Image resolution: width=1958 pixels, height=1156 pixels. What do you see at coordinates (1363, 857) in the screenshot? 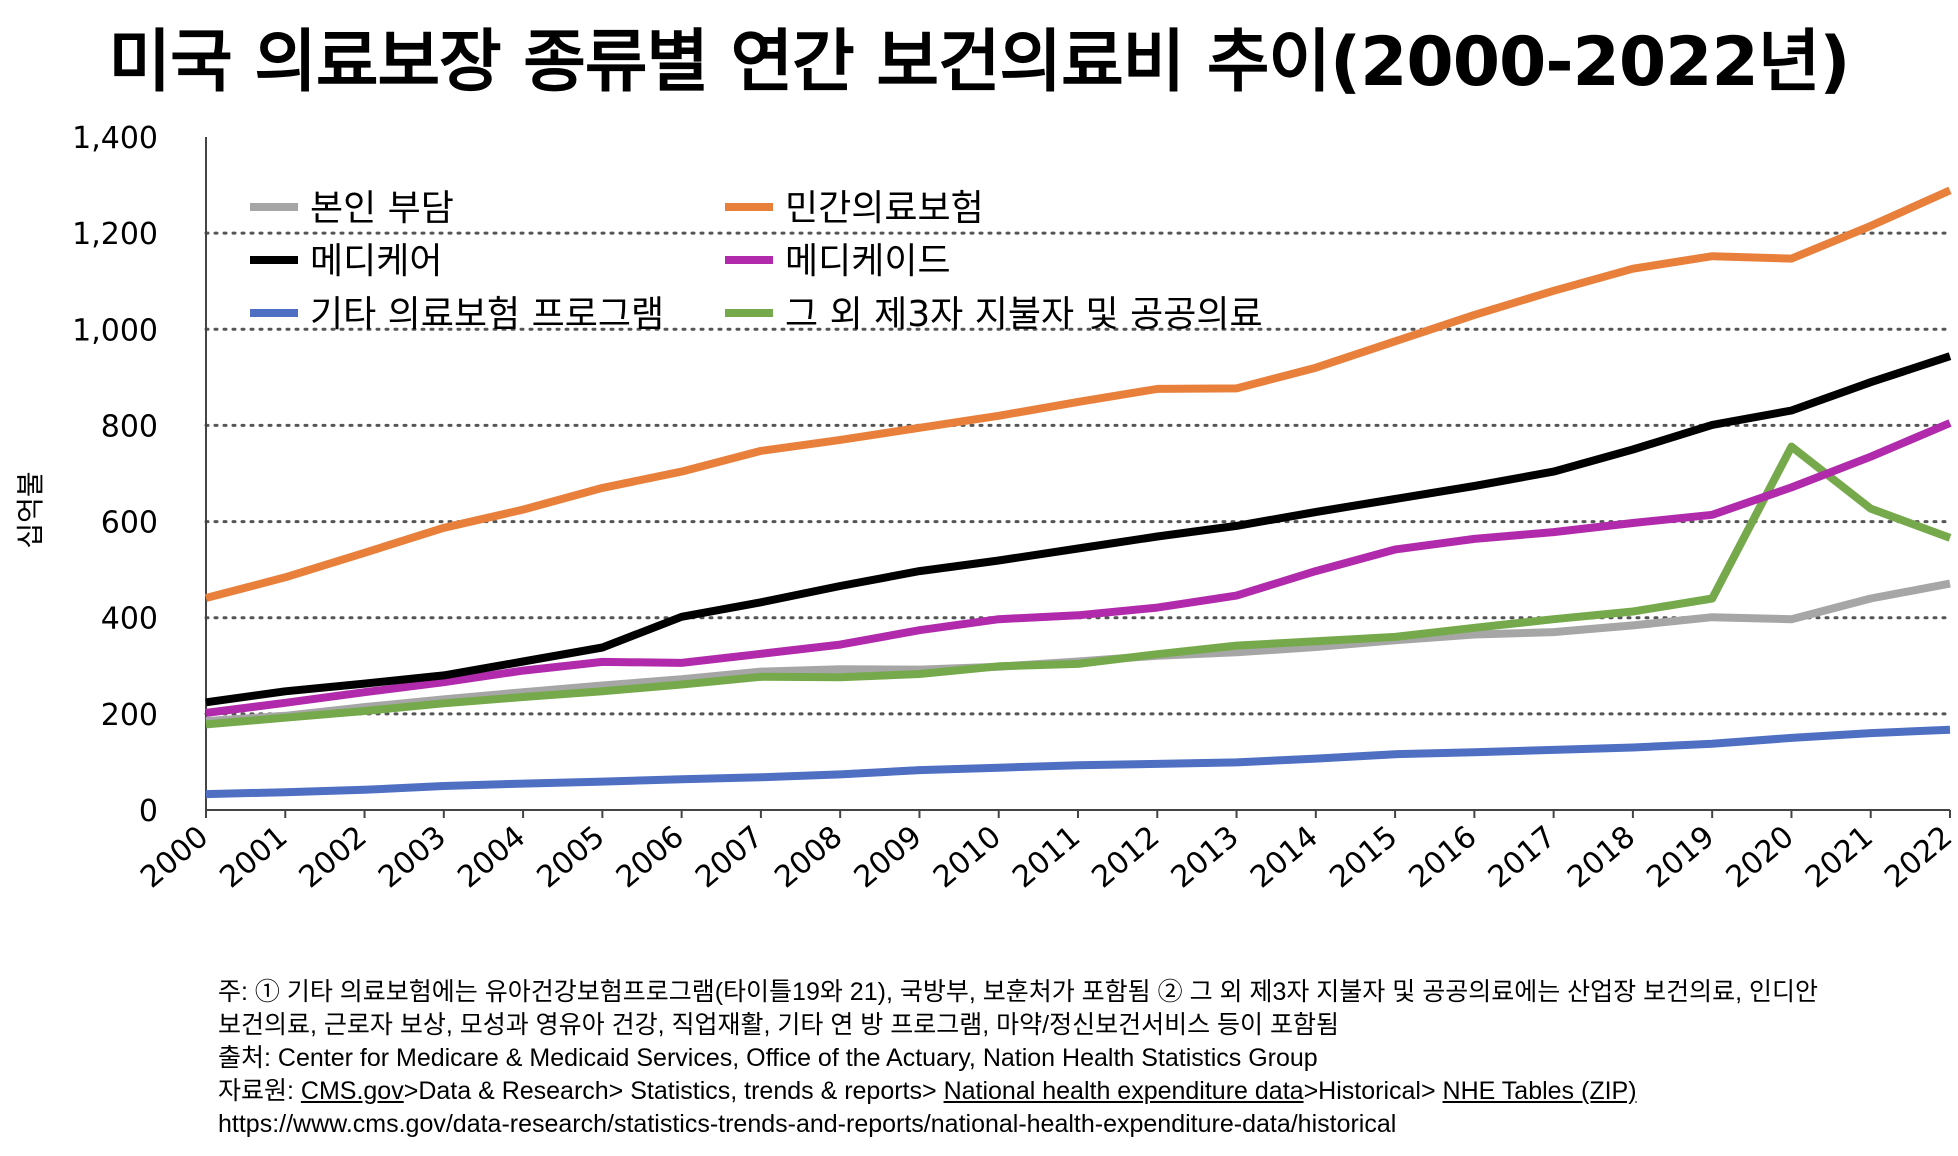
I see `x-tick-label: 2015` at bounding box center [1363, 857].